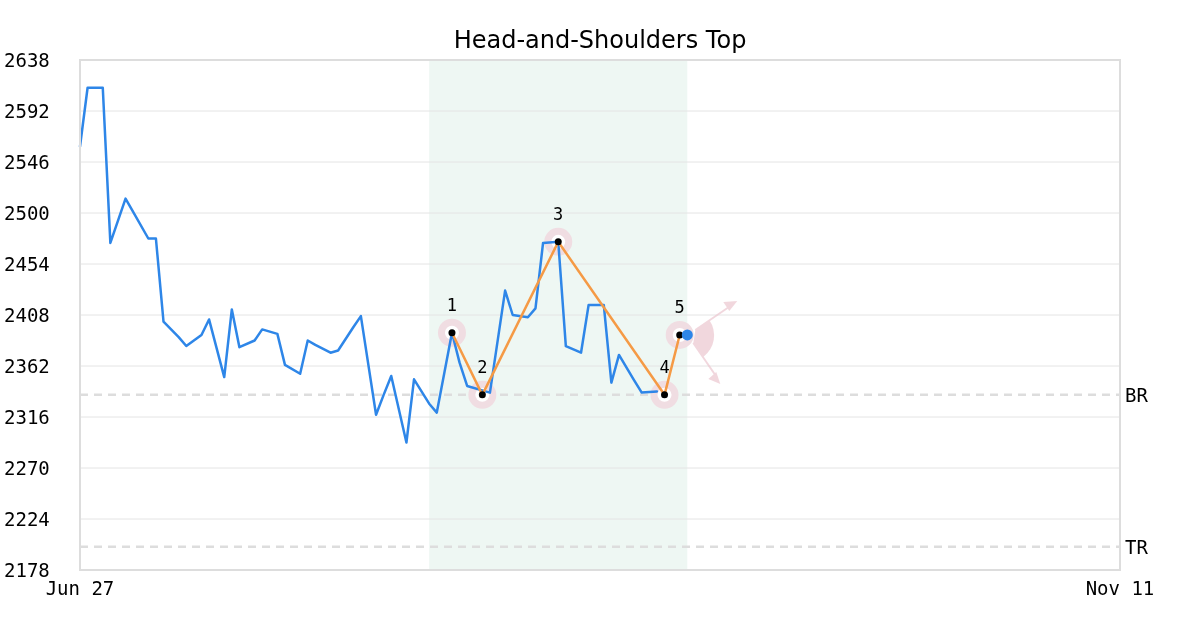  What do you see at coordinates (27, 519) in the screenshot?
I see `y-tick-label: 2224` at bounding box center [27, 519].